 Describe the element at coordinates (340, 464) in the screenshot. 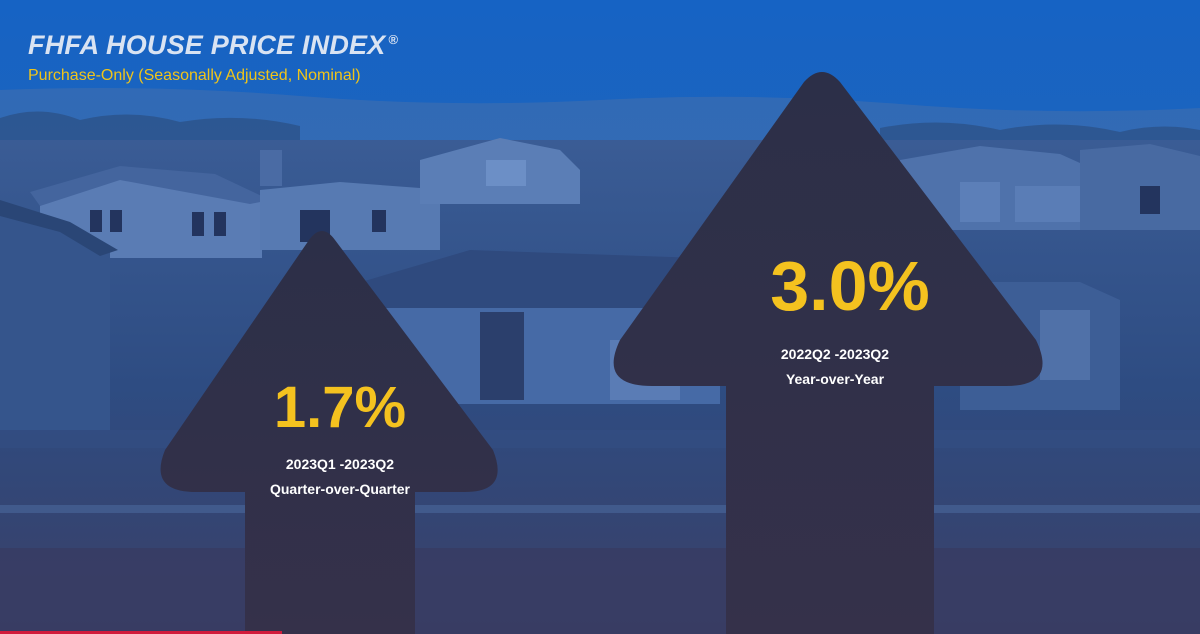

I see `quarterly-period: 2023Q1 -2023Q2` at that location.